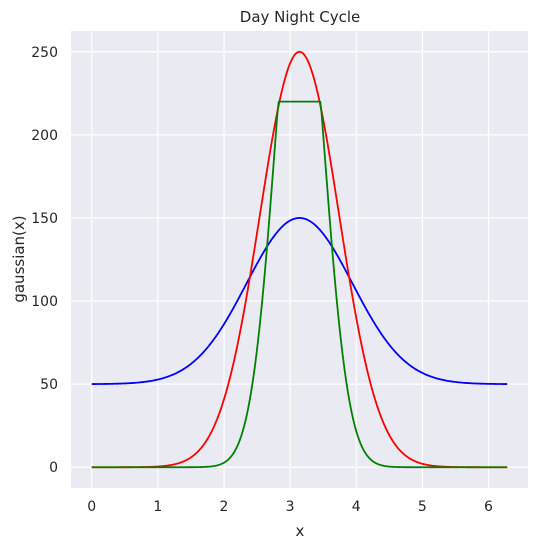  Describe the element at coordinates (224, 507) in the screenshot. I see `x-tick-label: 2` at that location.